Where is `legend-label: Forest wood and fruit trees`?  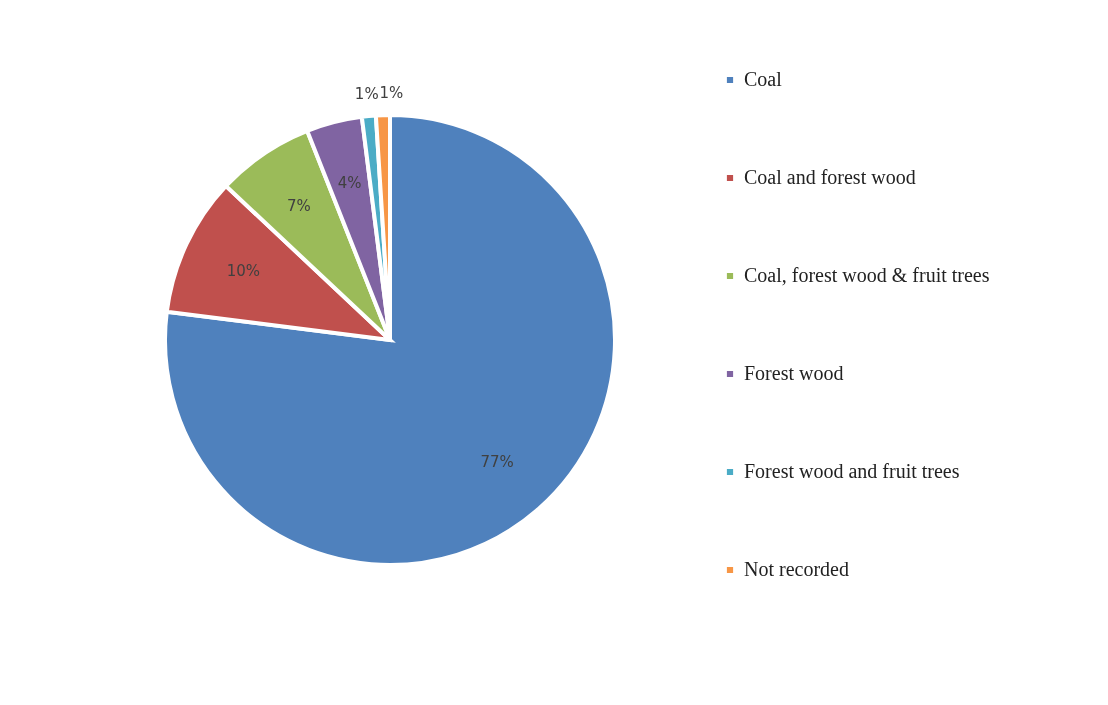
legend-label: Forest wood and fruit trees is located at coordinates (852, 471).